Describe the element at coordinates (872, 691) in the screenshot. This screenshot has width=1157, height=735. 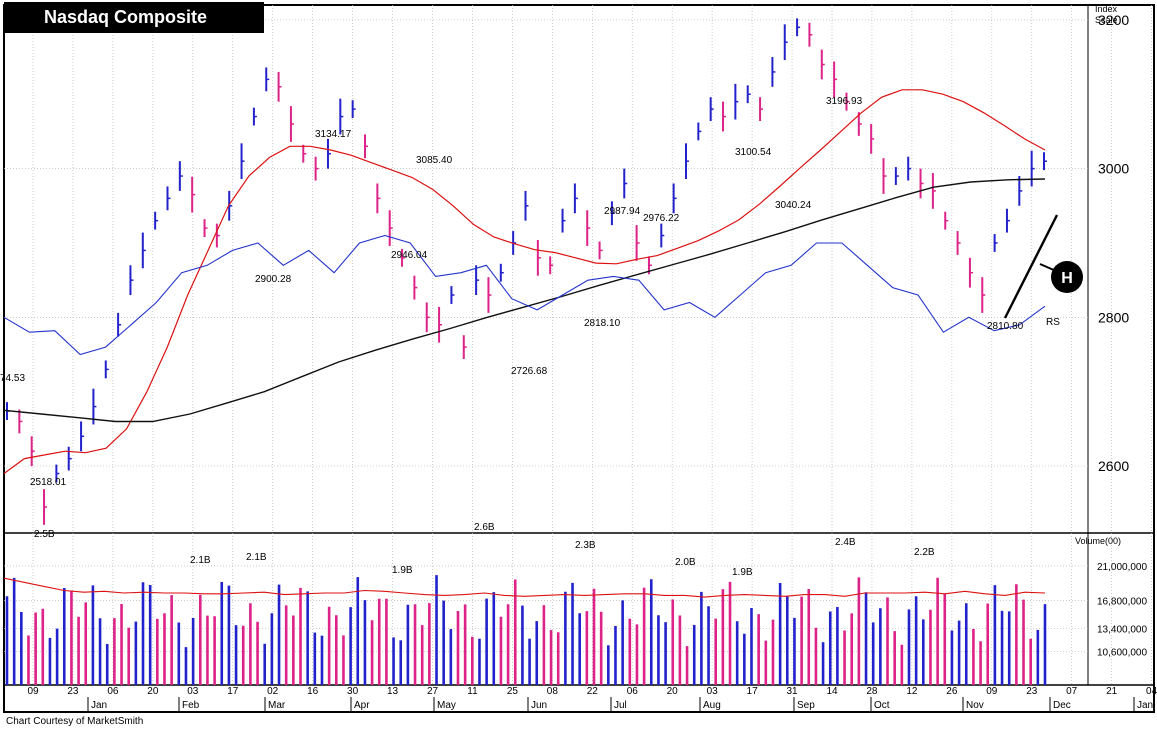
I see `x-tick-label: 28` at that location.